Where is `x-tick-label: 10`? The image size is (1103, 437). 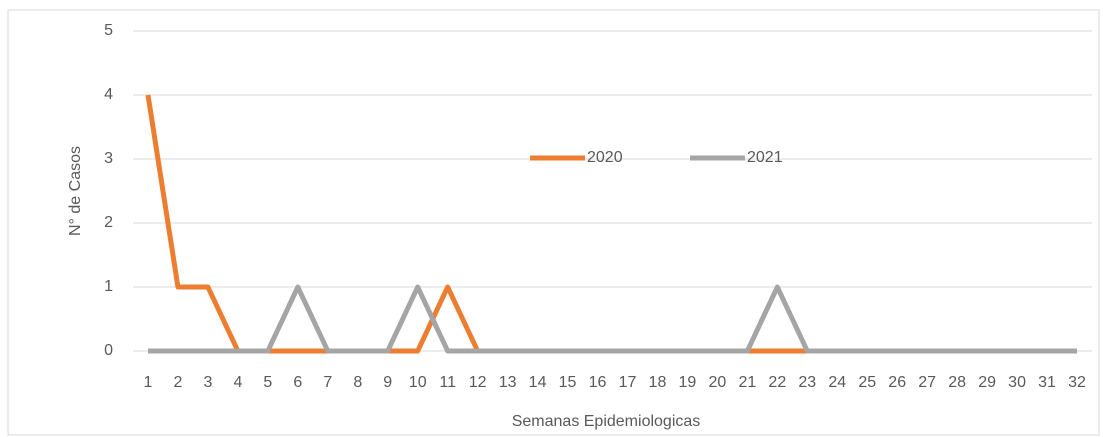
x-tick-label: 10 is located at coordinates (418, 382).